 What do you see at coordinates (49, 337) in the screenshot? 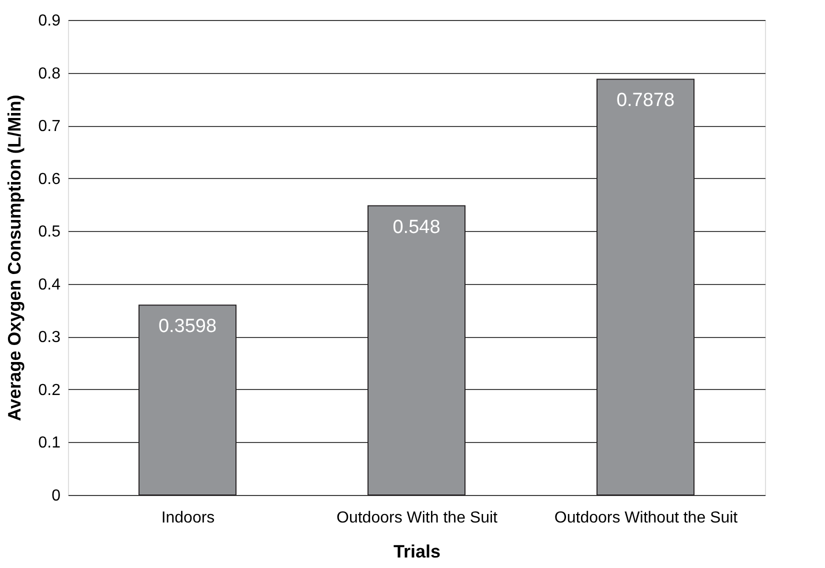
I see `y-tick-label: 0.3` at bounding box center [49, 337].